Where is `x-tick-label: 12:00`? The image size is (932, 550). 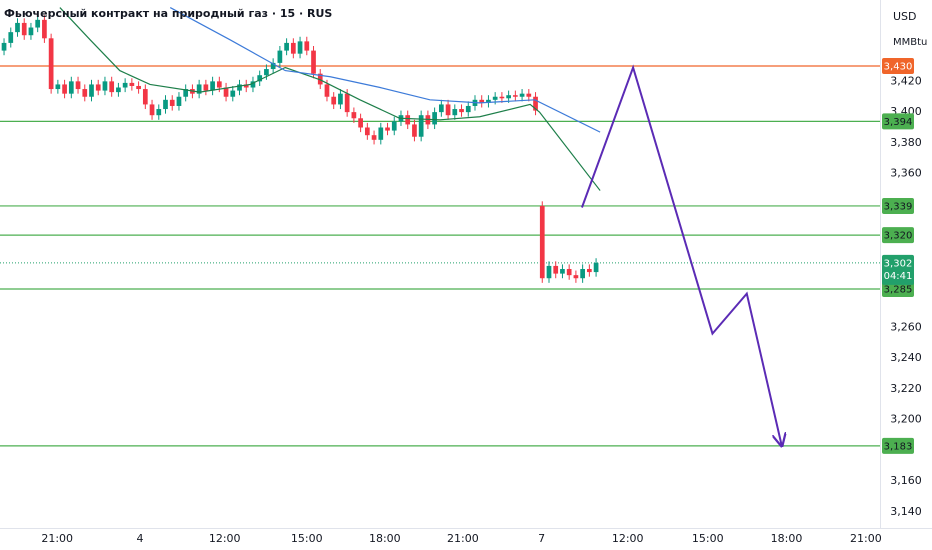 x-tick-label: 12:00 is located at coordinates (628, 538).